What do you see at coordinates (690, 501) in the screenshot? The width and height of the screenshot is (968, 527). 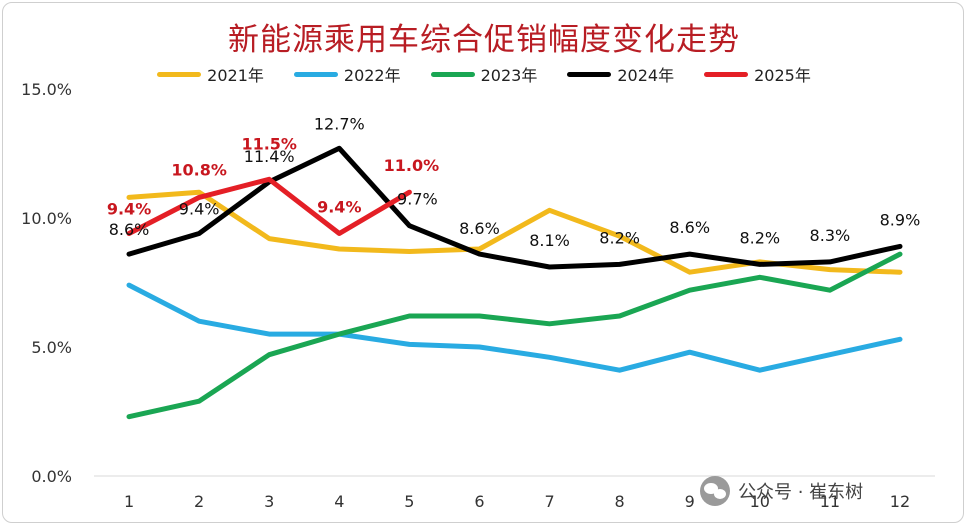 I see `x-tick-label: 9` at bounding box center [690, 501].